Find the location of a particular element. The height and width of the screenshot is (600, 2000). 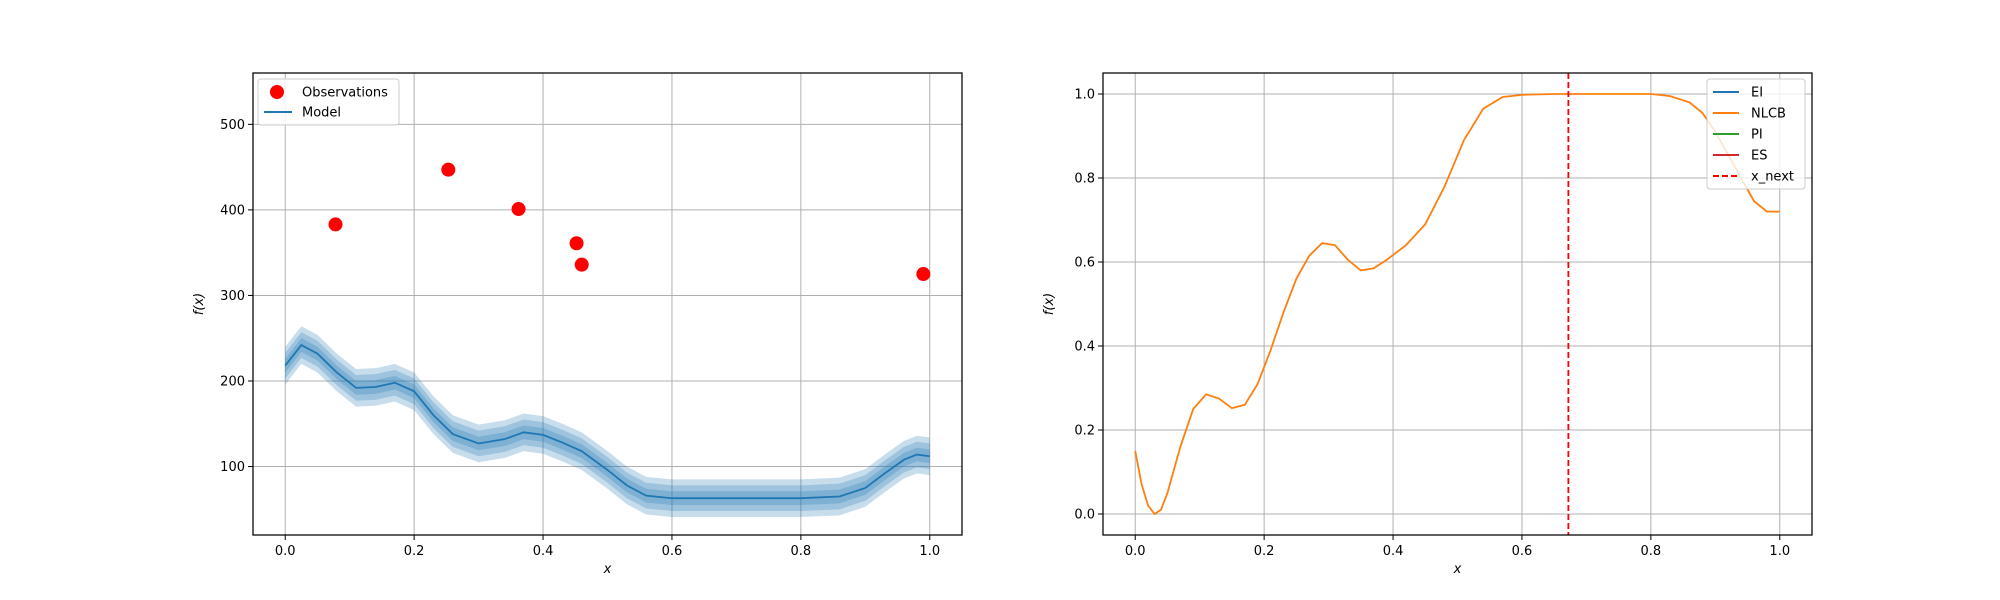

y-tick-label: 0.4 is located at coordinates (1084, 347).